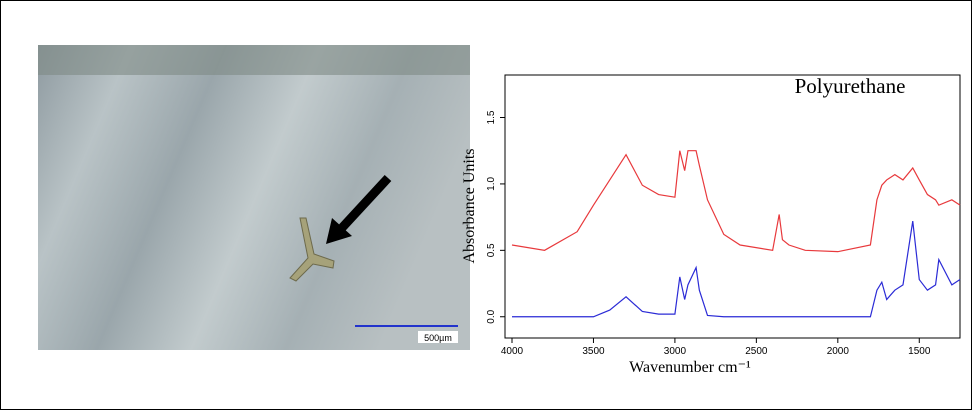 The width and height of the screenshot is (972, 410). What do you see at coordinates (850, 86) in the screenshot?
I see `annotation: Polyurethane` at bounding box center [850, 86].